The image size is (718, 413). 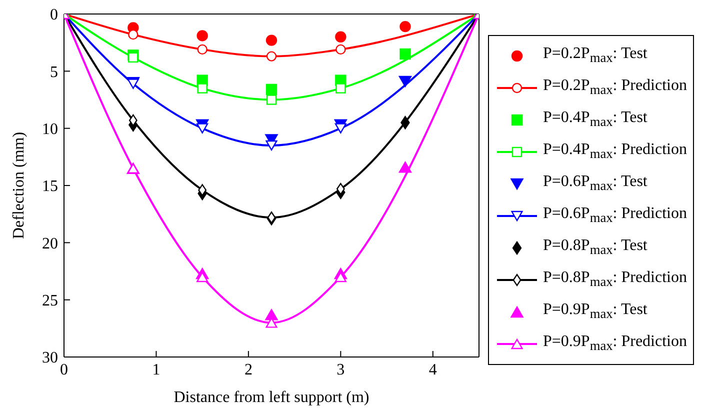 What do you see at coordinates (595, 312) in the screenshot?
I see `legend-label: P=0.9P$_{max}$: Test` at bounding box center [595, 312].